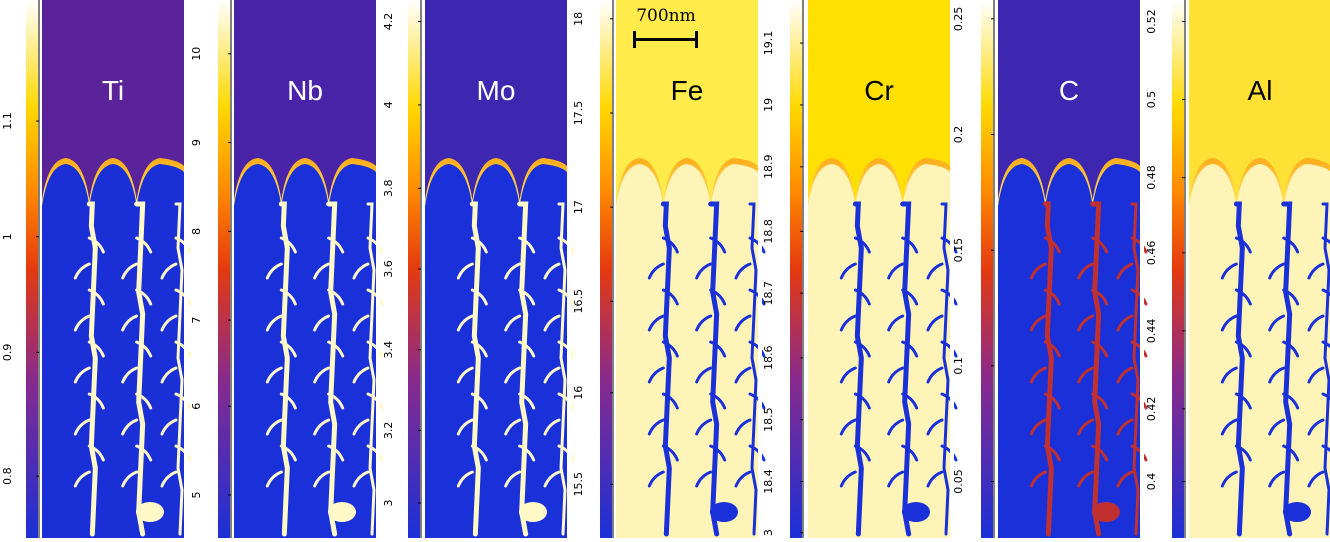 The height and width of the screenshot is (542, 1330). Describe the element at coordinates (768, 167) in the screenshot. I see `colorbar-tick-label: 18.9` at that location.